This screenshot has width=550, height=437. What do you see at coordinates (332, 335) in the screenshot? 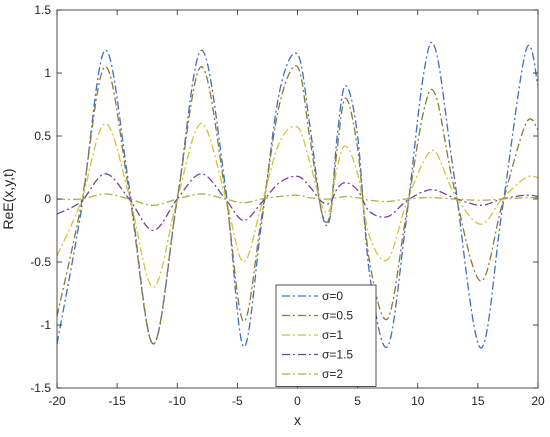
I see `legend-label-2: σ=1` at bounding box center [332, 335].